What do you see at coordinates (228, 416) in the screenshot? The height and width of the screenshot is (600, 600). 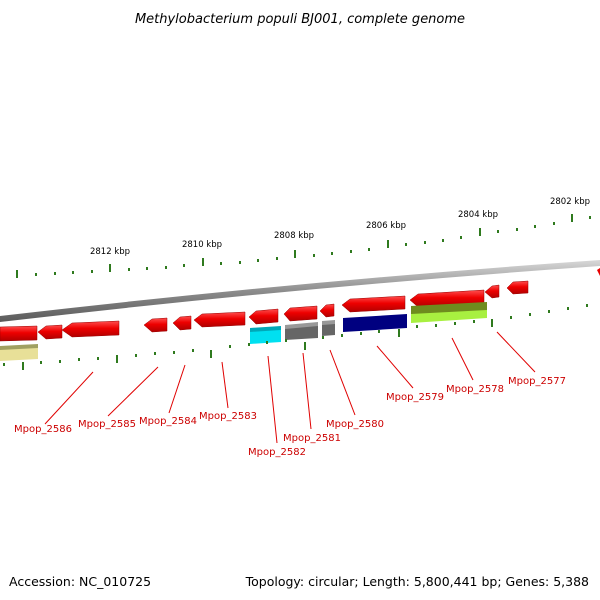 I see `gene-label-mpop-2583: Mpop_2583` at bounding box center [228, 416].